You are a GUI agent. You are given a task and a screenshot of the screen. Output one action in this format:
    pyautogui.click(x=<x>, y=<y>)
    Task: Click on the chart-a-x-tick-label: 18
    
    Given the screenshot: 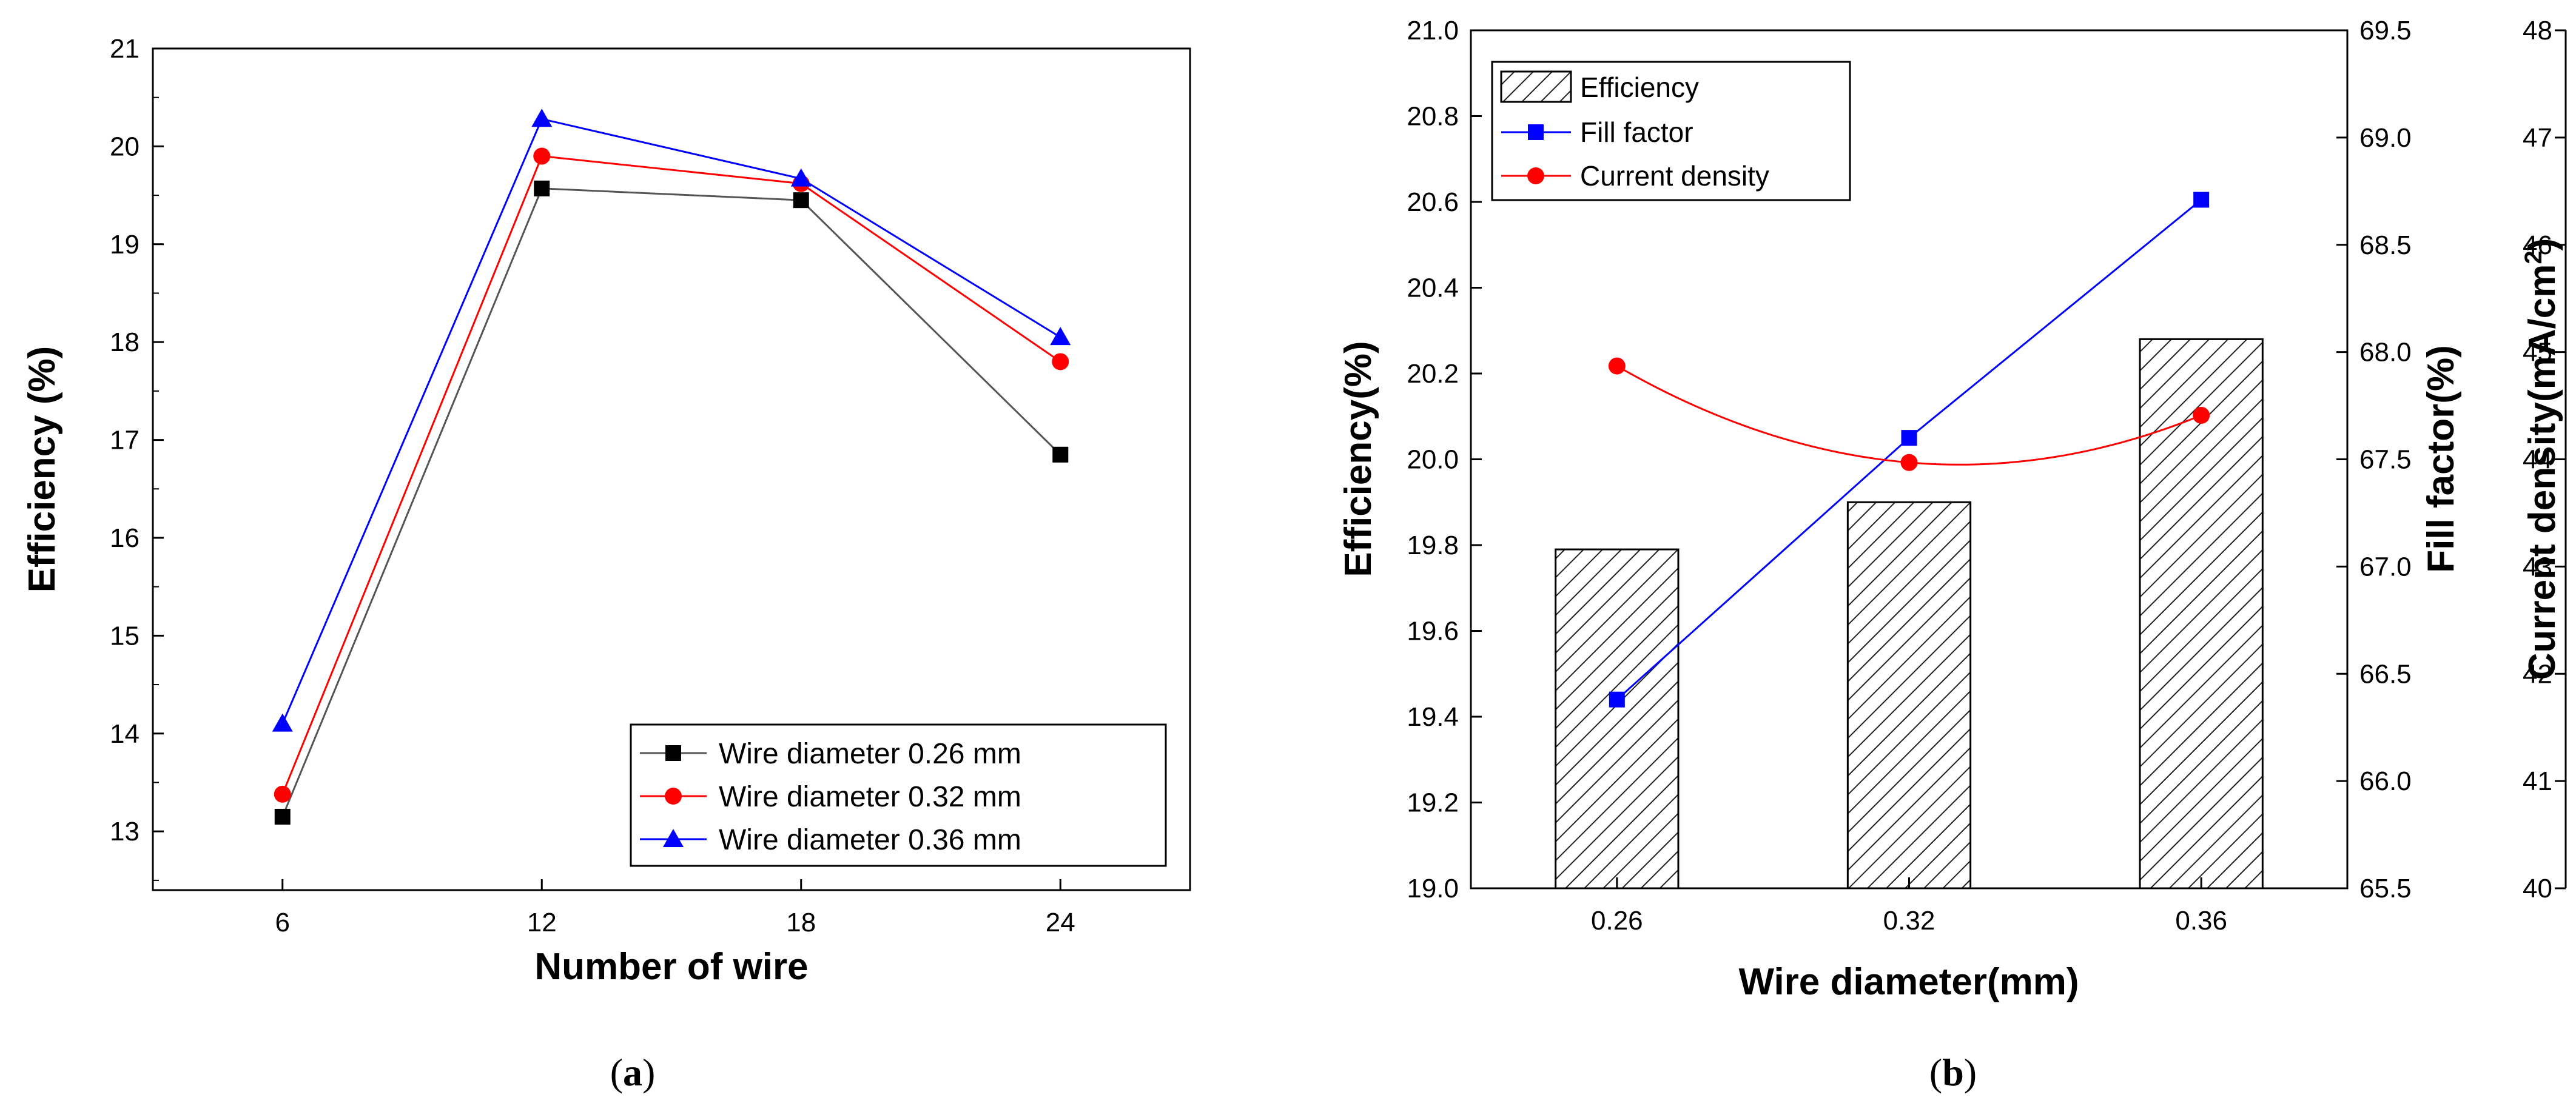 What is the action you would take?
    pyautogui.click(x=801, y=923)
    